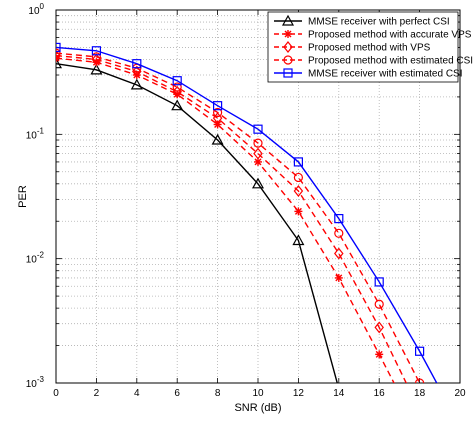 The width and height of the screenshot is (474, 438). Describe the element at coordinates (177, 393) in the screenshot. I see `x-tick-label: 6` at that location.